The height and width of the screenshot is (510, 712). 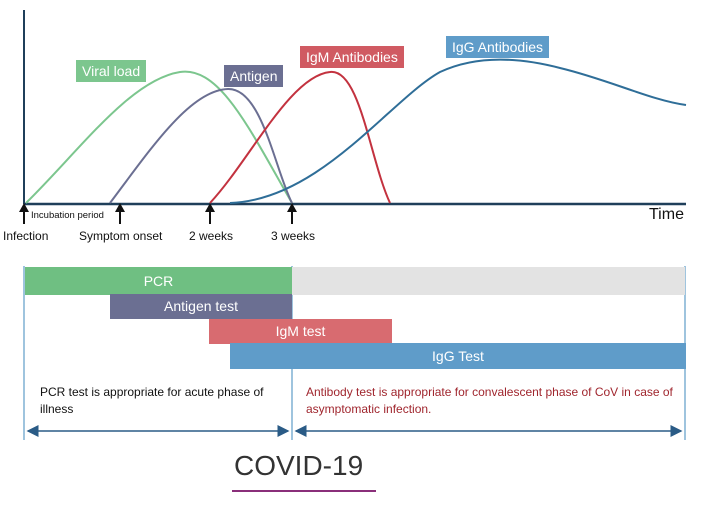 I want to click on grey-background-bar, so click(x=488, y=281).